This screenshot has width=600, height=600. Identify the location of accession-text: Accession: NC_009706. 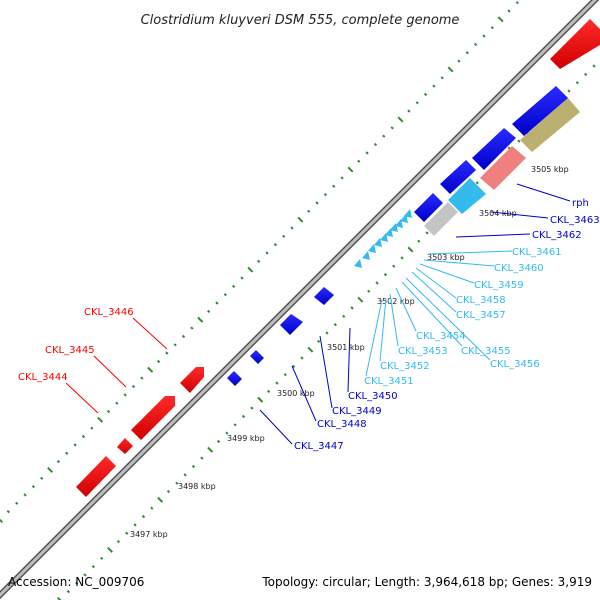
(76, 582).